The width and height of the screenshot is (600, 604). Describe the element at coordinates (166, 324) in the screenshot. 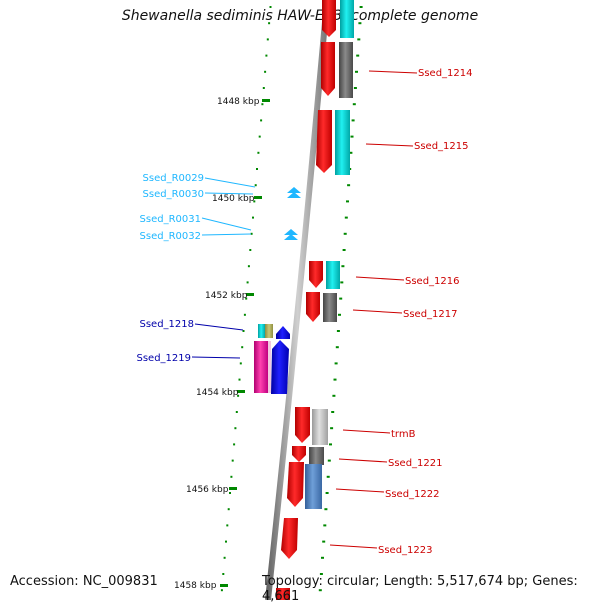

I see `gene-label: Ssed_1218` at that location.